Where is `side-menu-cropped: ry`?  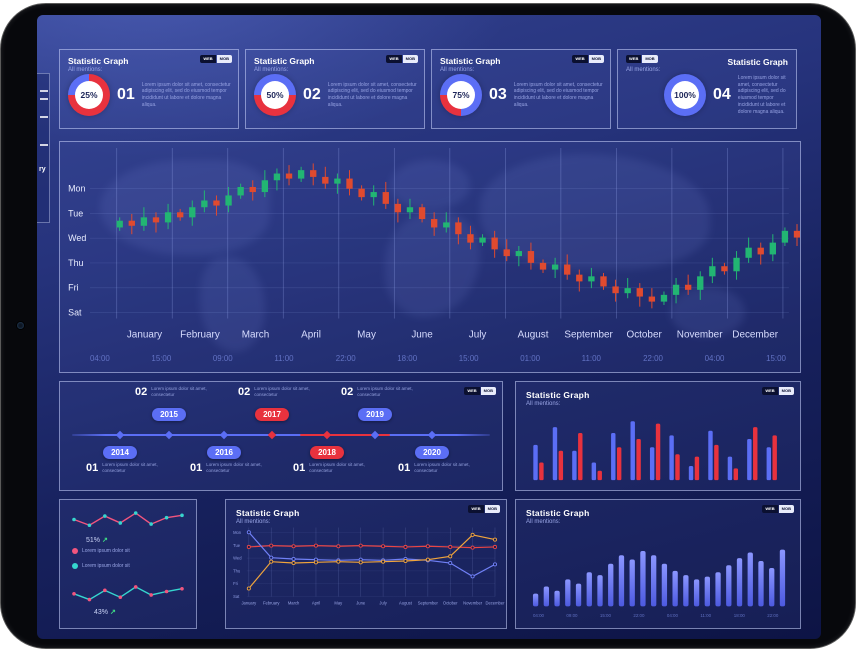
side-menu-cropped: ry is located at coordinates (43, 148).